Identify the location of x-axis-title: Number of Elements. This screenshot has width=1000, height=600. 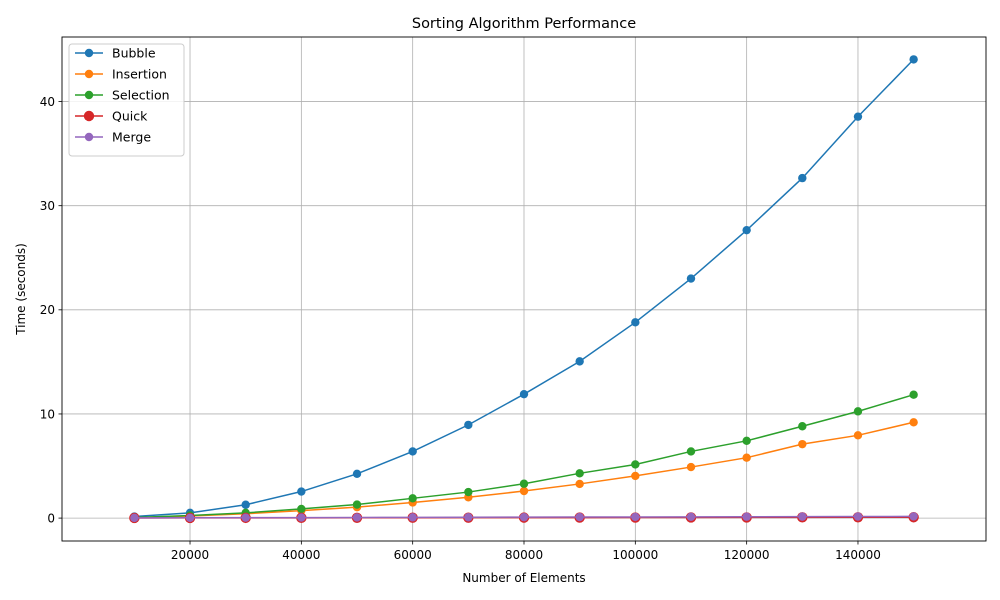
(523, 578).